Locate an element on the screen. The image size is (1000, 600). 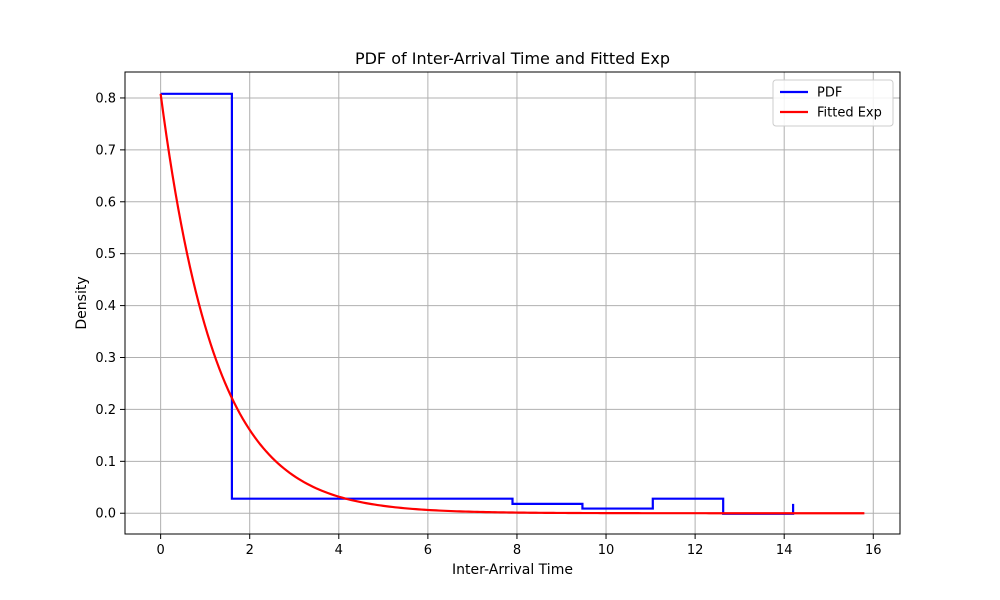
y-axis-label: Density is located at coordinates (82, 302).